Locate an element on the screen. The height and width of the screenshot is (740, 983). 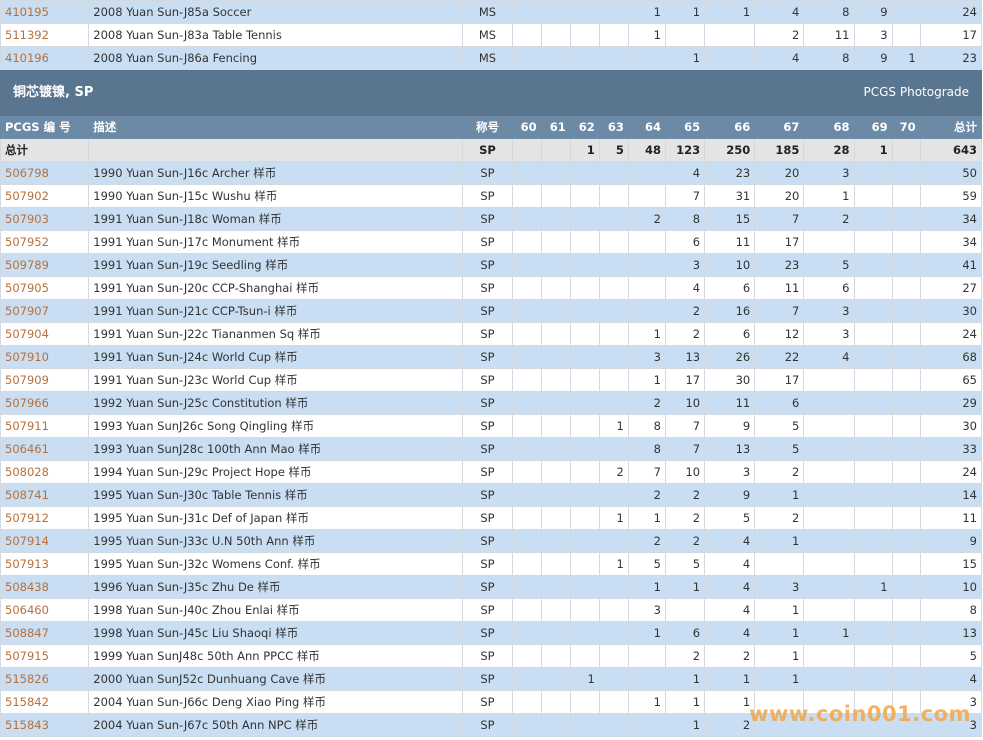
pcgs-number-cell: 506461 is located at coordinates (45, 449).